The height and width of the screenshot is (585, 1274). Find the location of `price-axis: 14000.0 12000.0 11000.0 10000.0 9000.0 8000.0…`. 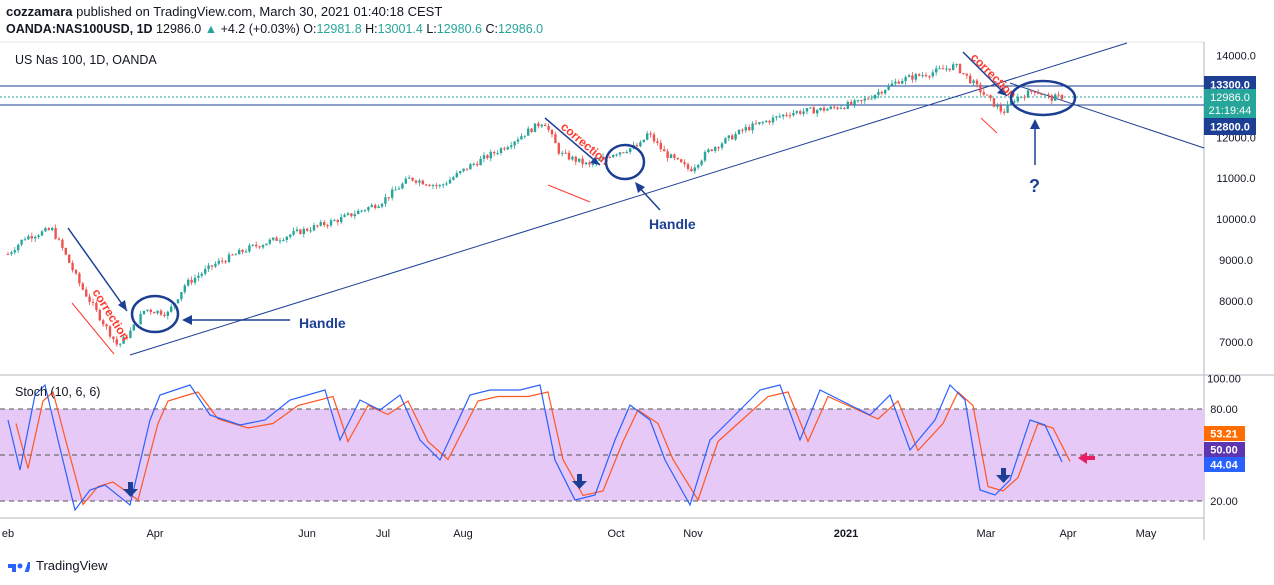

price-axis: 14000.0 12000.0 11000.0 10000.0 9000.0 8000.0… is located at coordinates (1236, 199).